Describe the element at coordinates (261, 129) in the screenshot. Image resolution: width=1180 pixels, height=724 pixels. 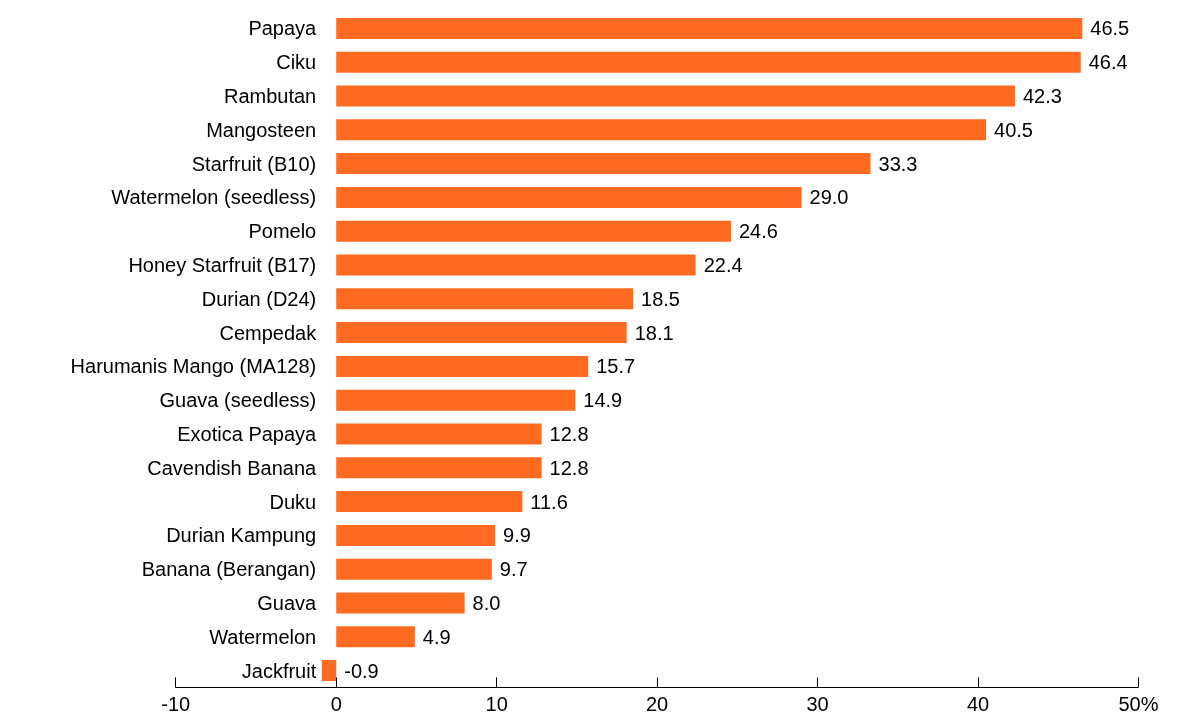
I see `y-tick-label: Mangosteen` at that location.